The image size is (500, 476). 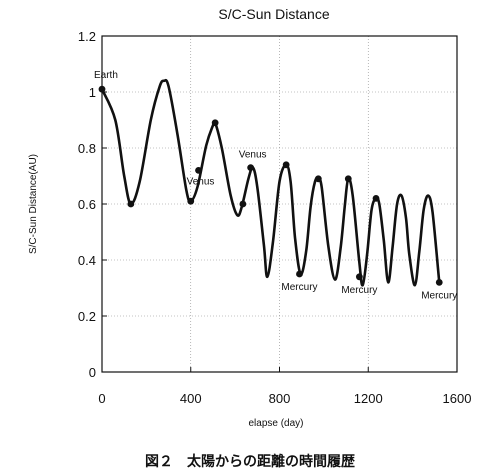 I want to click on chart-title: S/C-Sun Distance, so click(x=273, y=14).